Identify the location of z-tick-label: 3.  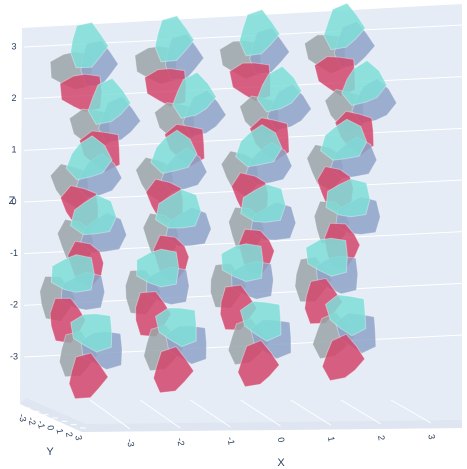
(13, 46).